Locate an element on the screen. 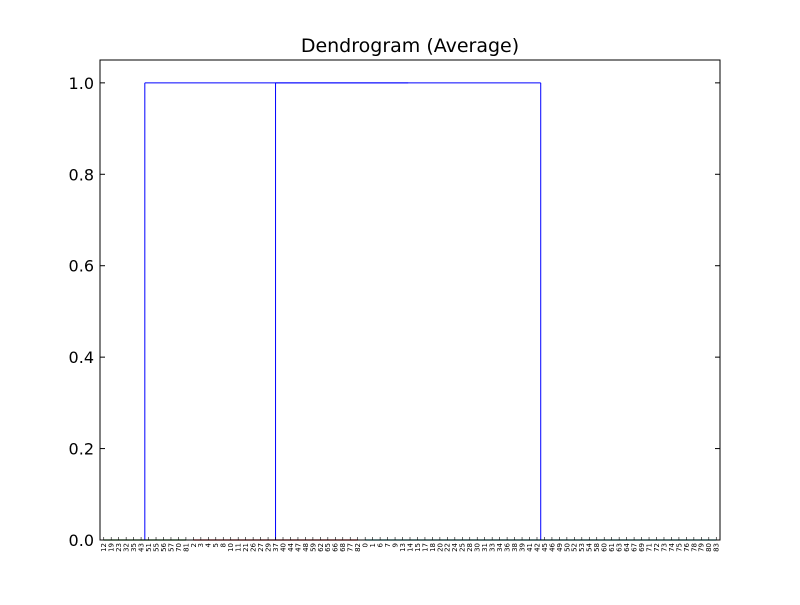 The image size is (800, 605). leaf-label: 38 is located at coordinates (515, 547).